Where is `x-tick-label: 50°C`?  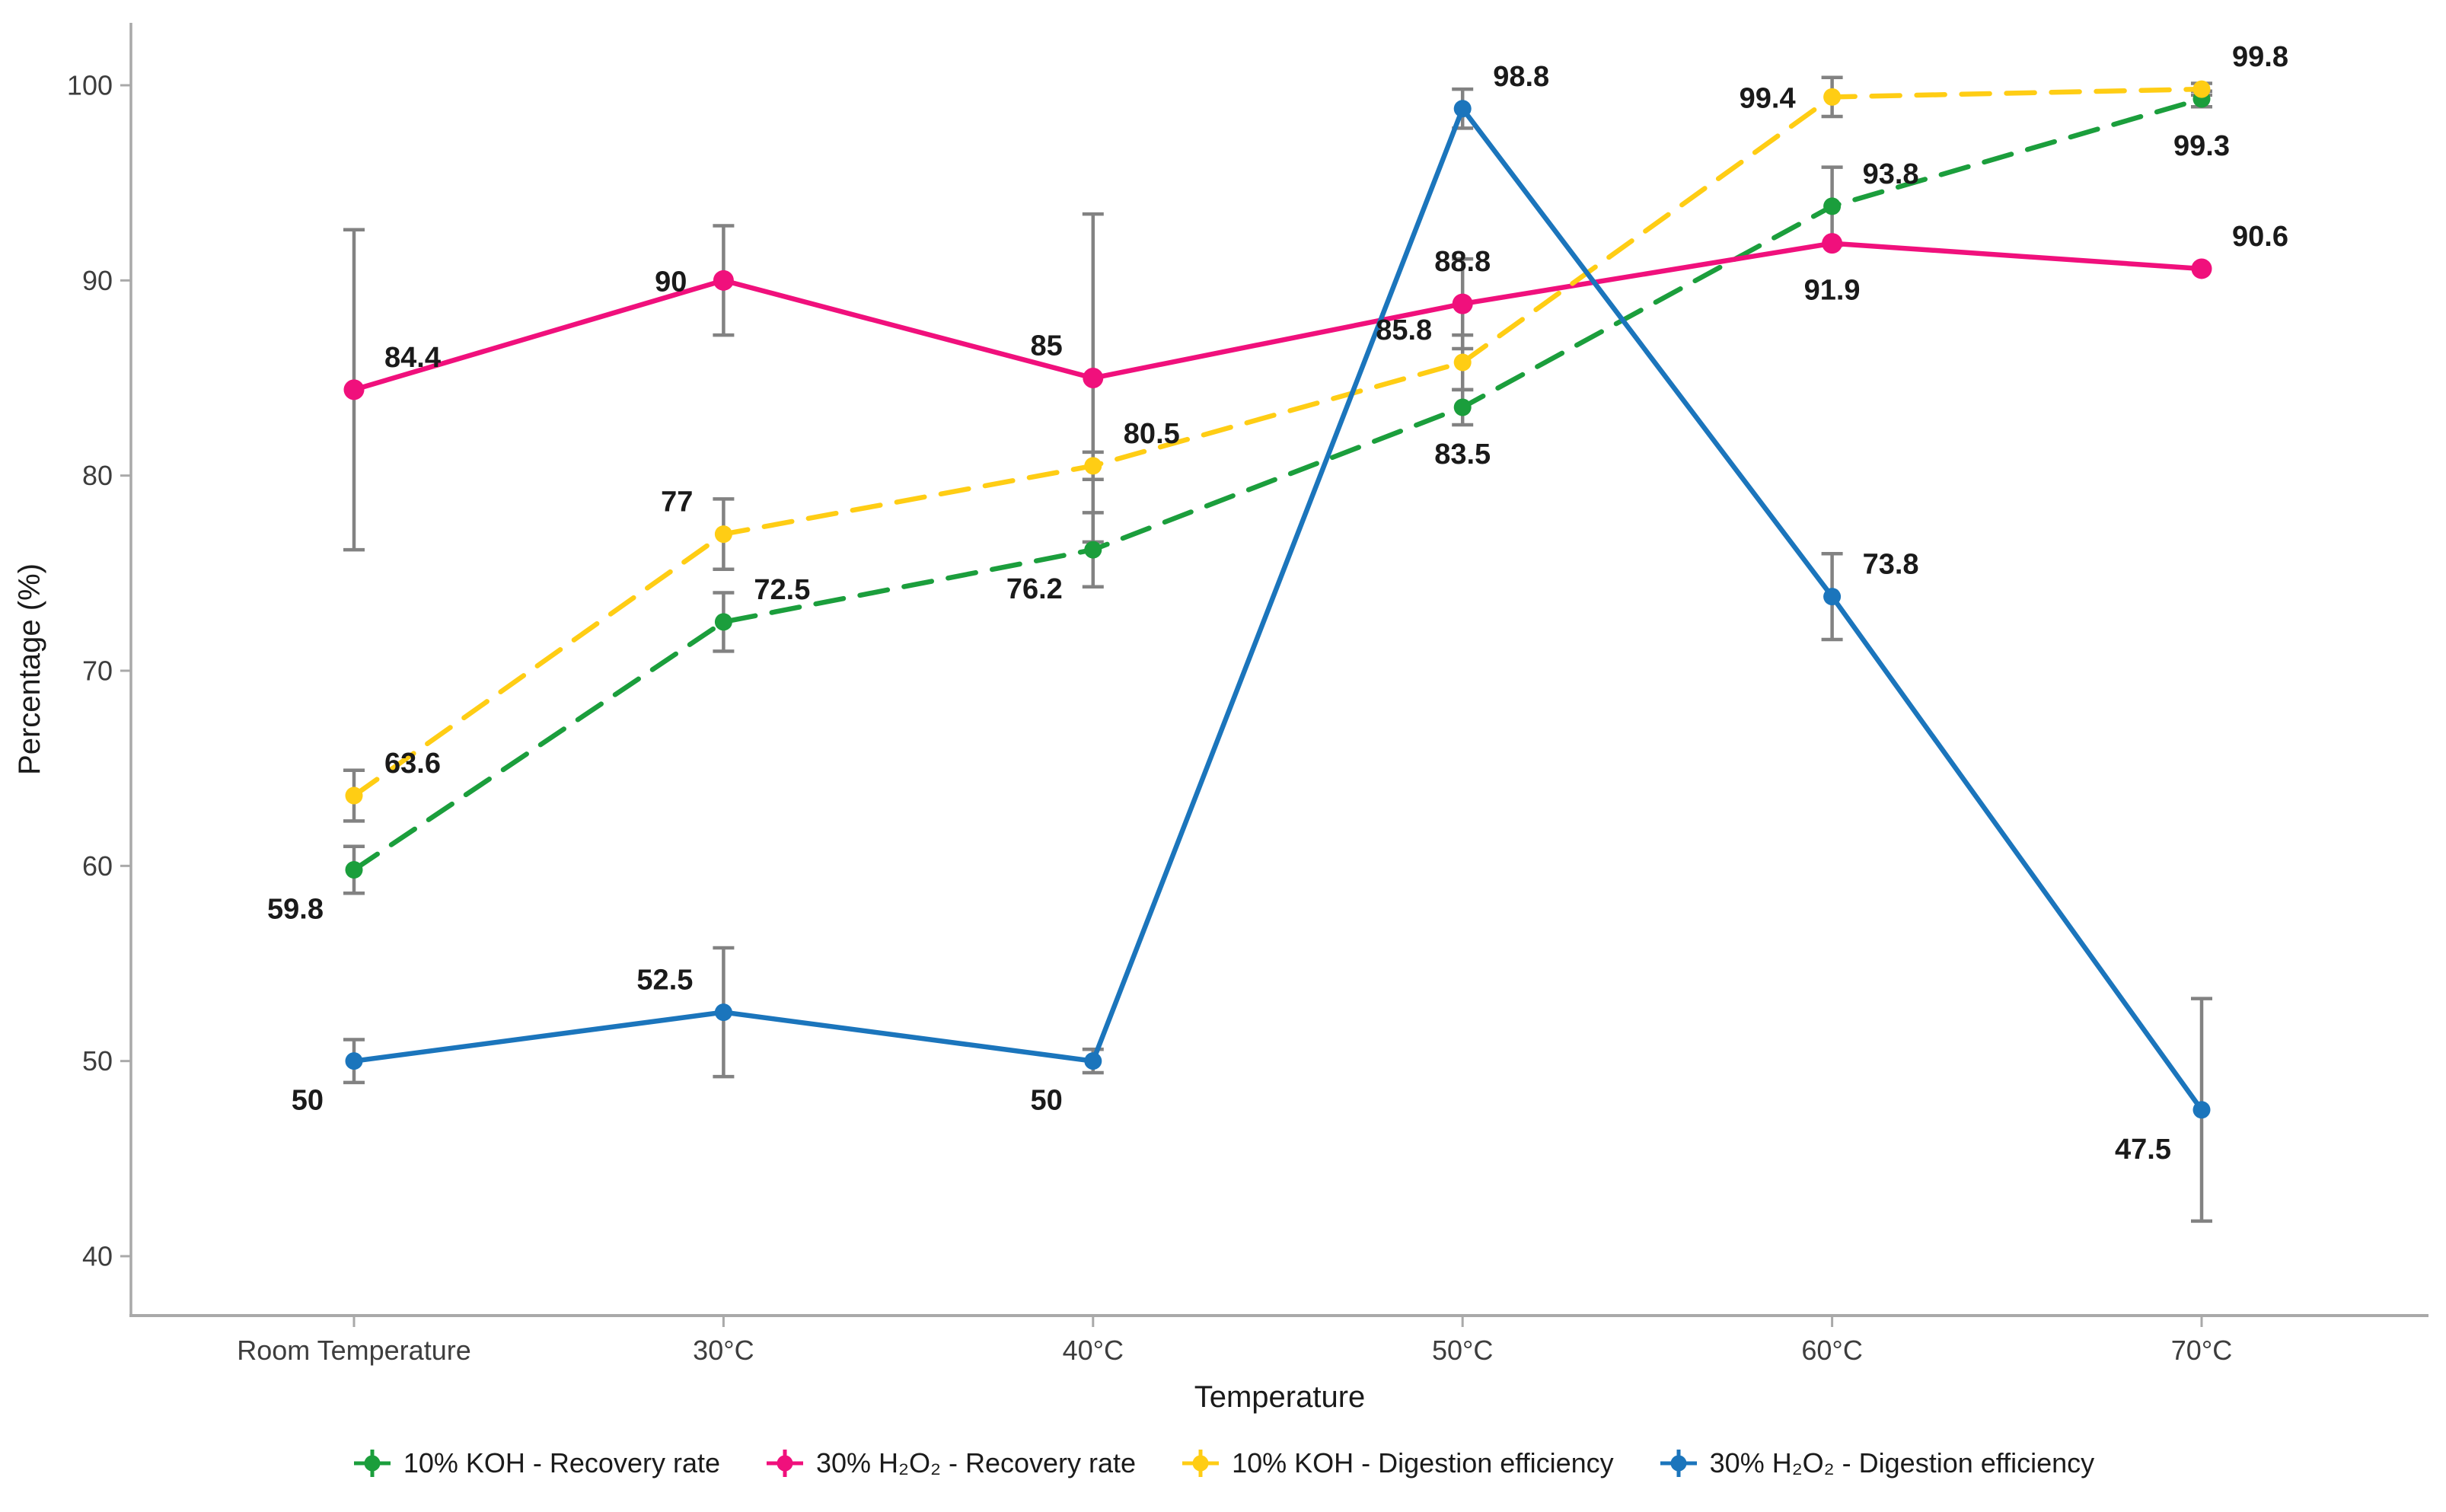
x-tick-label: 50°C is located at coordinates (1462, 1350).